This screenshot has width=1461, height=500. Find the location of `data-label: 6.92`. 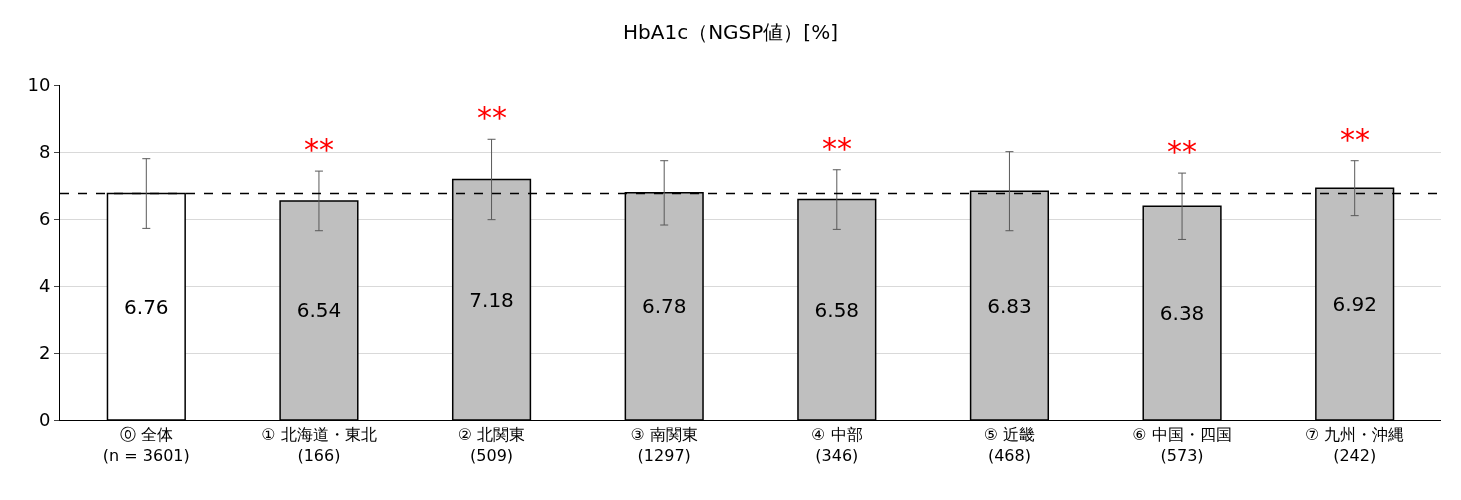

data-label: 6.92 is located at coordinates (1354, 304).